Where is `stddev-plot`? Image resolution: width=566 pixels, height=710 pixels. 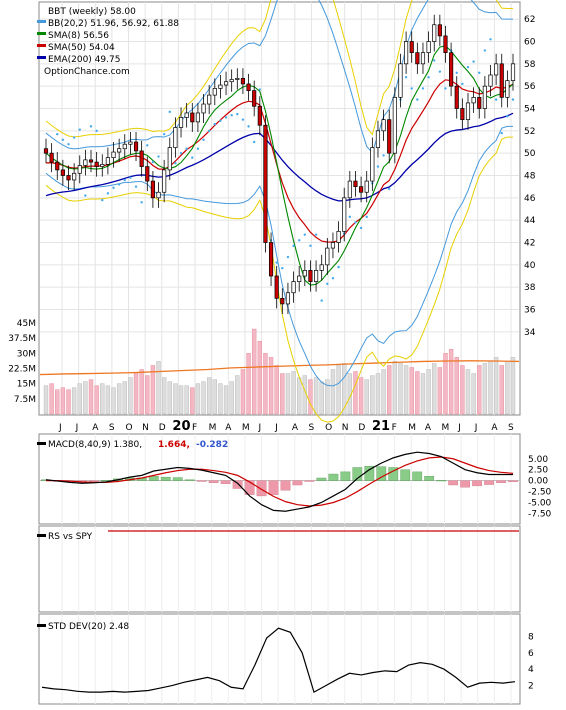 stddev-plot is located at coordinates (278, 660).